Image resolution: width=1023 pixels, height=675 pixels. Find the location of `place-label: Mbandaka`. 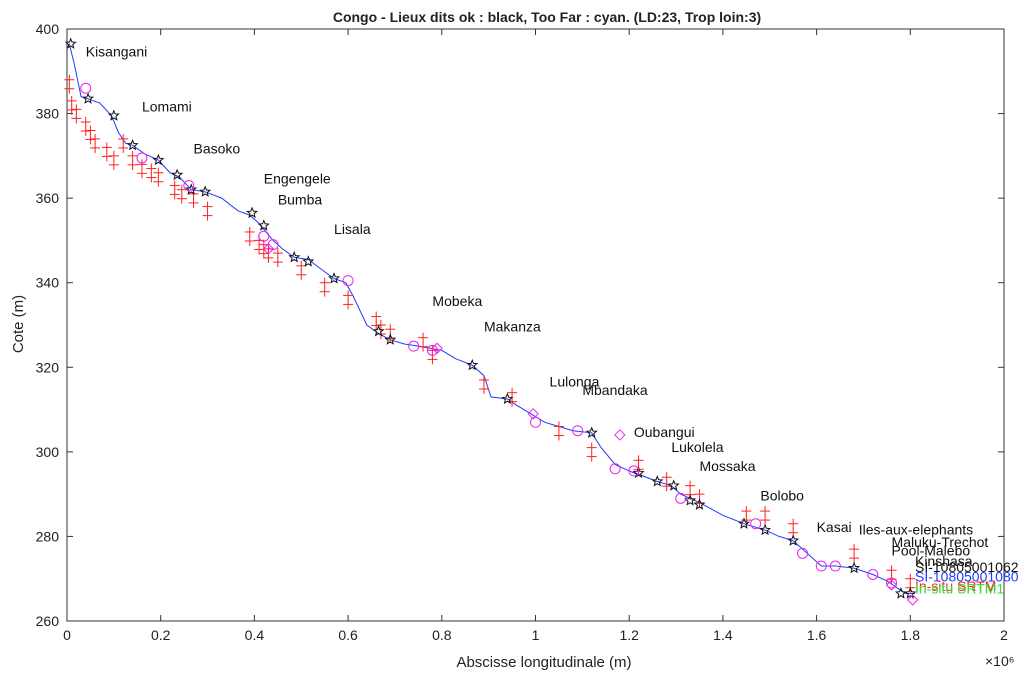

place-label: Mbandaka is located at coordinates (615, 390).